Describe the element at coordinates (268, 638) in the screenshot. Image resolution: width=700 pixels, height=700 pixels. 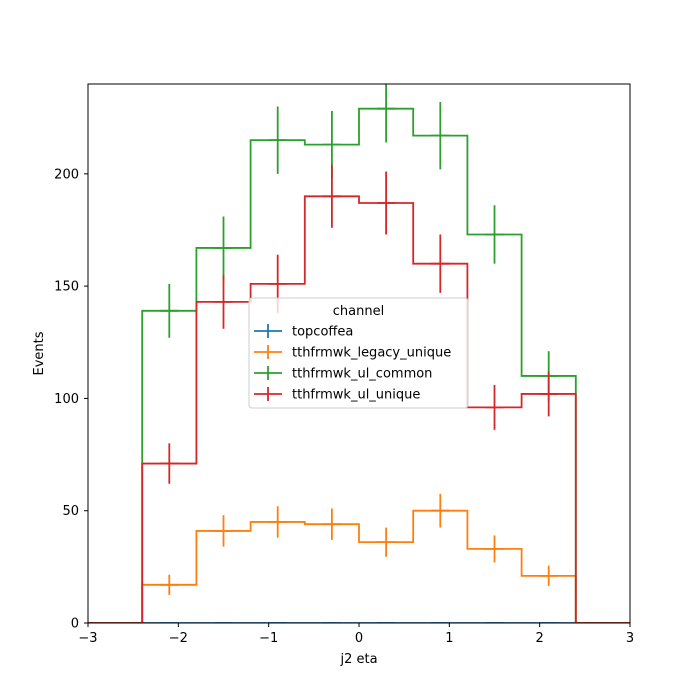
I see `x-tick-label: −1` at that location.